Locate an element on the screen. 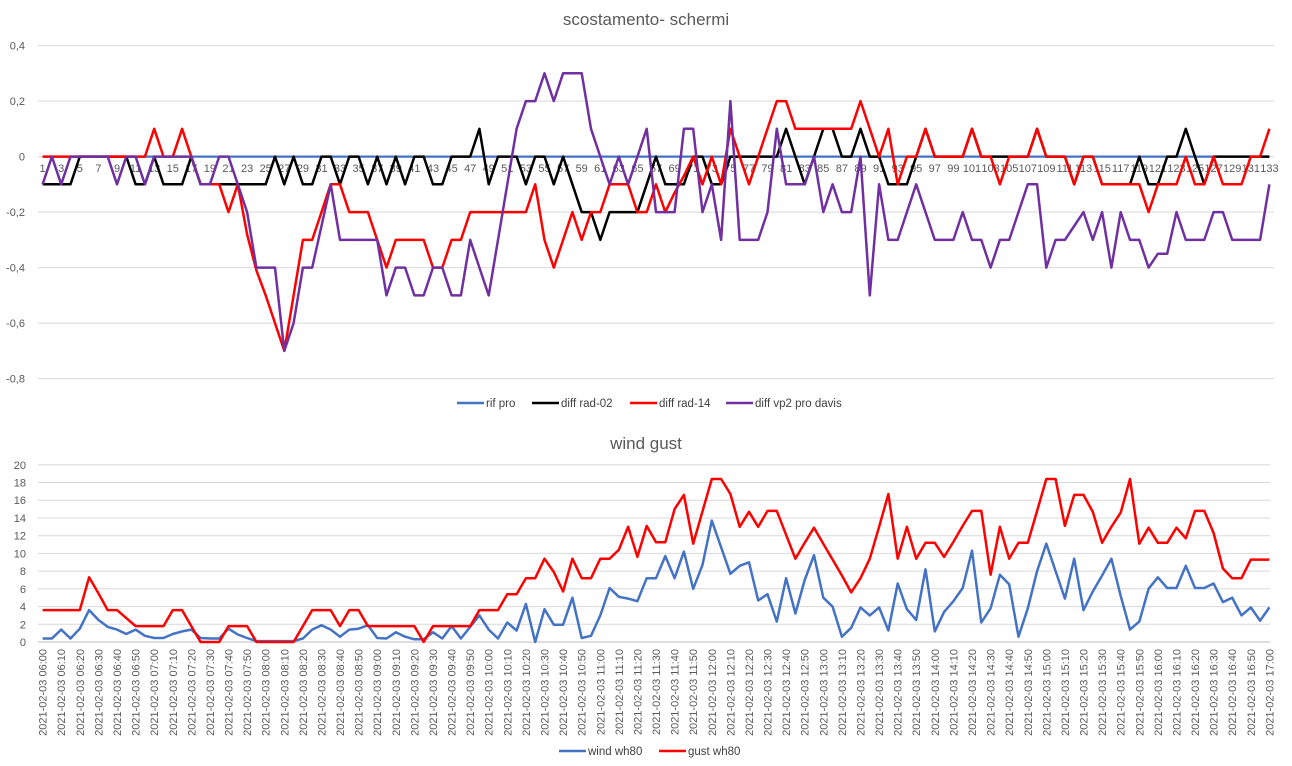  svg-text: 2021-02-03 08:30 is located at coordinates (323, 692).